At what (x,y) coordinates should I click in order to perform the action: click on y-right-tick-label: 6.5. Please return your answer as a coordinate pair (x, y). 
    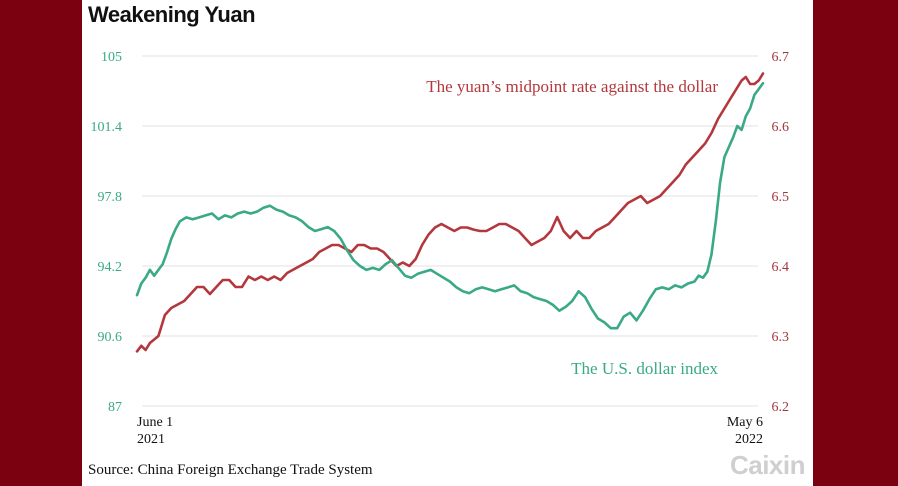
    Looking at the image, I should click on (781, 197).